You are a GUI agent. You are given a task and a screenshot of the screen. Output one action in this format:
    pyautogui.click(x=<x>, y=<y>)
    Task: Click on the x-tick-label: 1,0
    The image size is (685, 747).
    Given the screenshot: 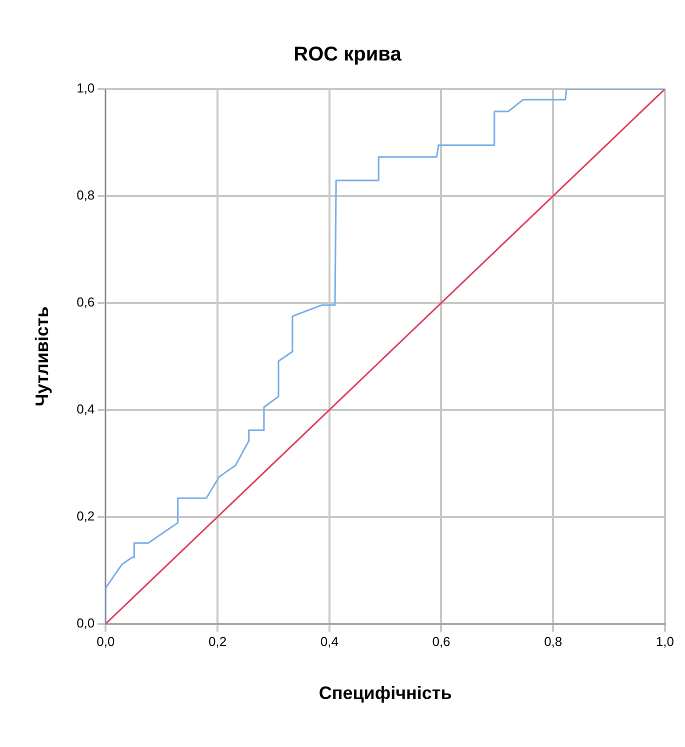 What is the action you would take?
    pyautogui.click(x=665, y=642)
    